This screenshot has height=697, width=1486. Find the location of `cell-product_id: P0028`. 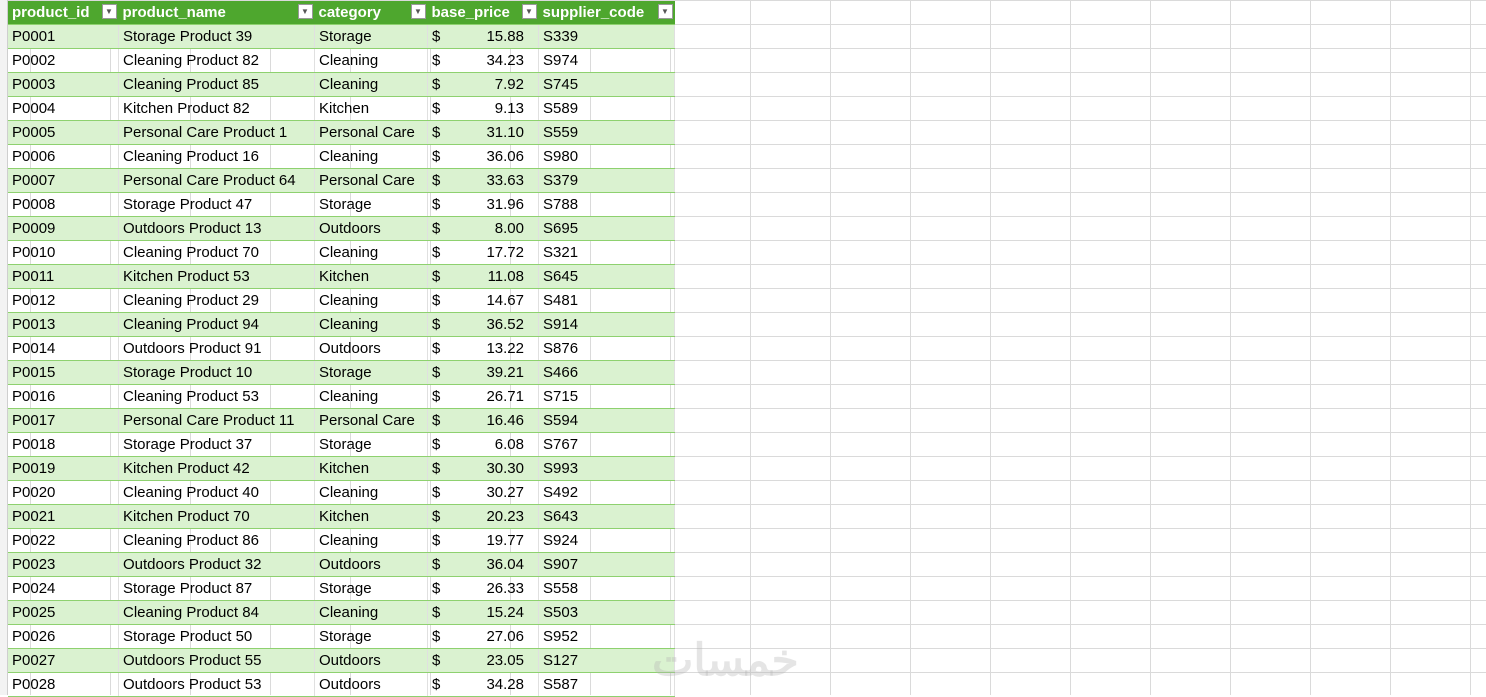

cell-product_id: P0028 is located at coordinates (63, 684).